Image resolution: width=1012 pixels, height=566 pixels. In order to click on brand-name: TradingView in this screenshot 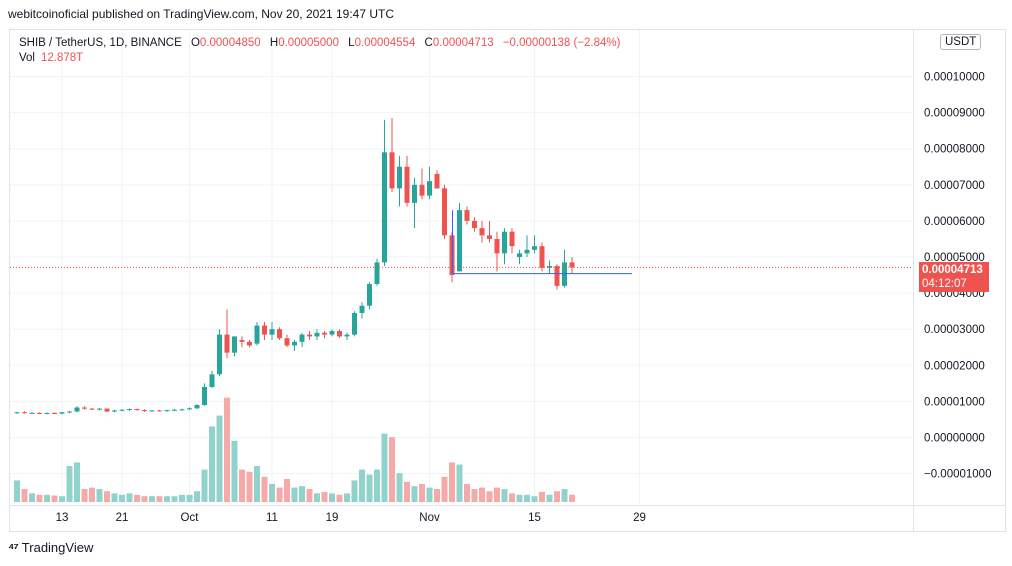, I will do `click(57, 547)`.